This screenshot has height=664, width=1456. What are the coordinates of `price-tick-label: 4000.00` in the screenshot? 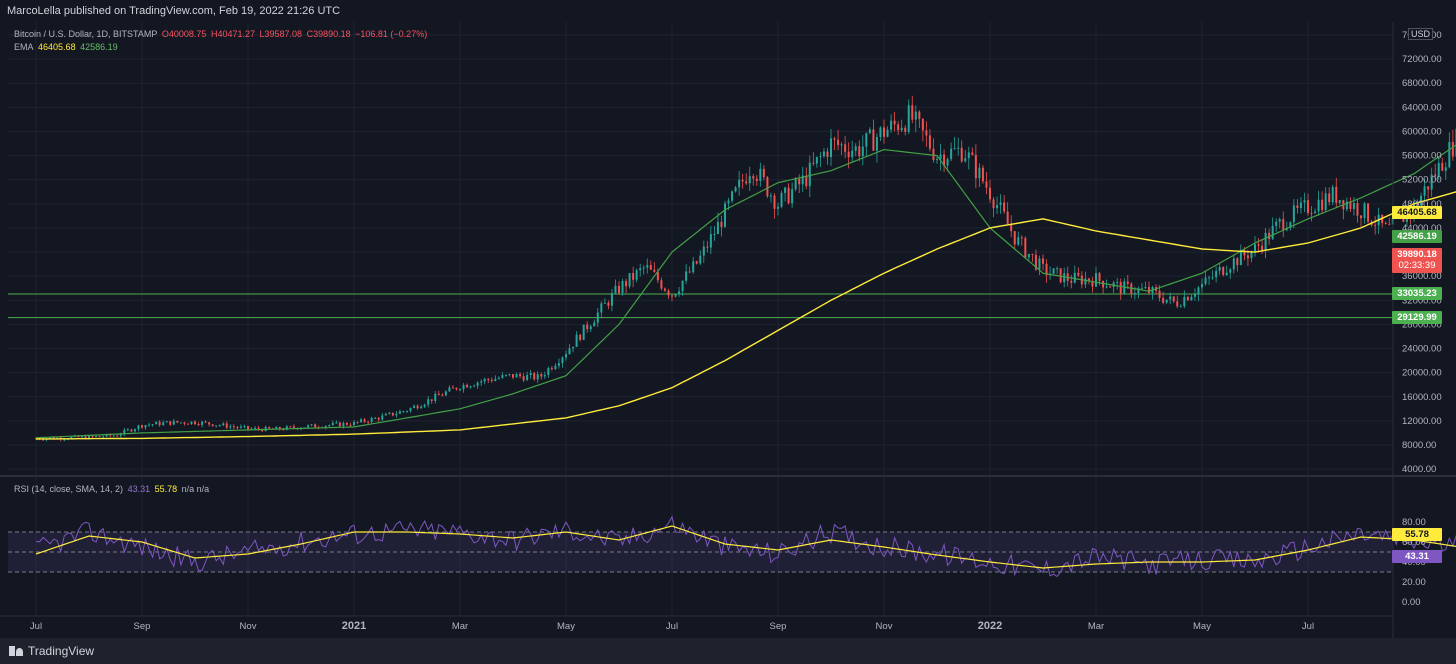 It's located at (1419, 469).